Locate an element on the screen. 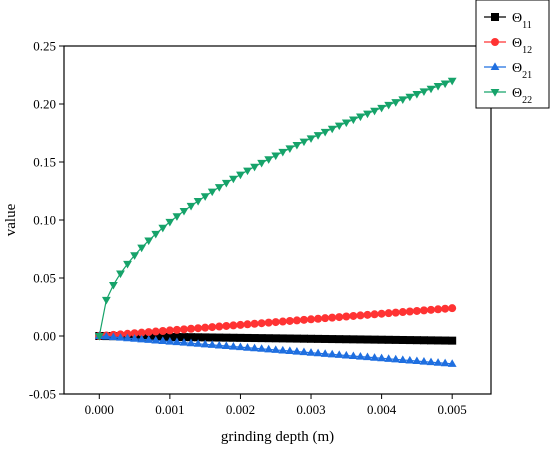  y-tick-label: -0.05 is located at coordinates (42, 394).